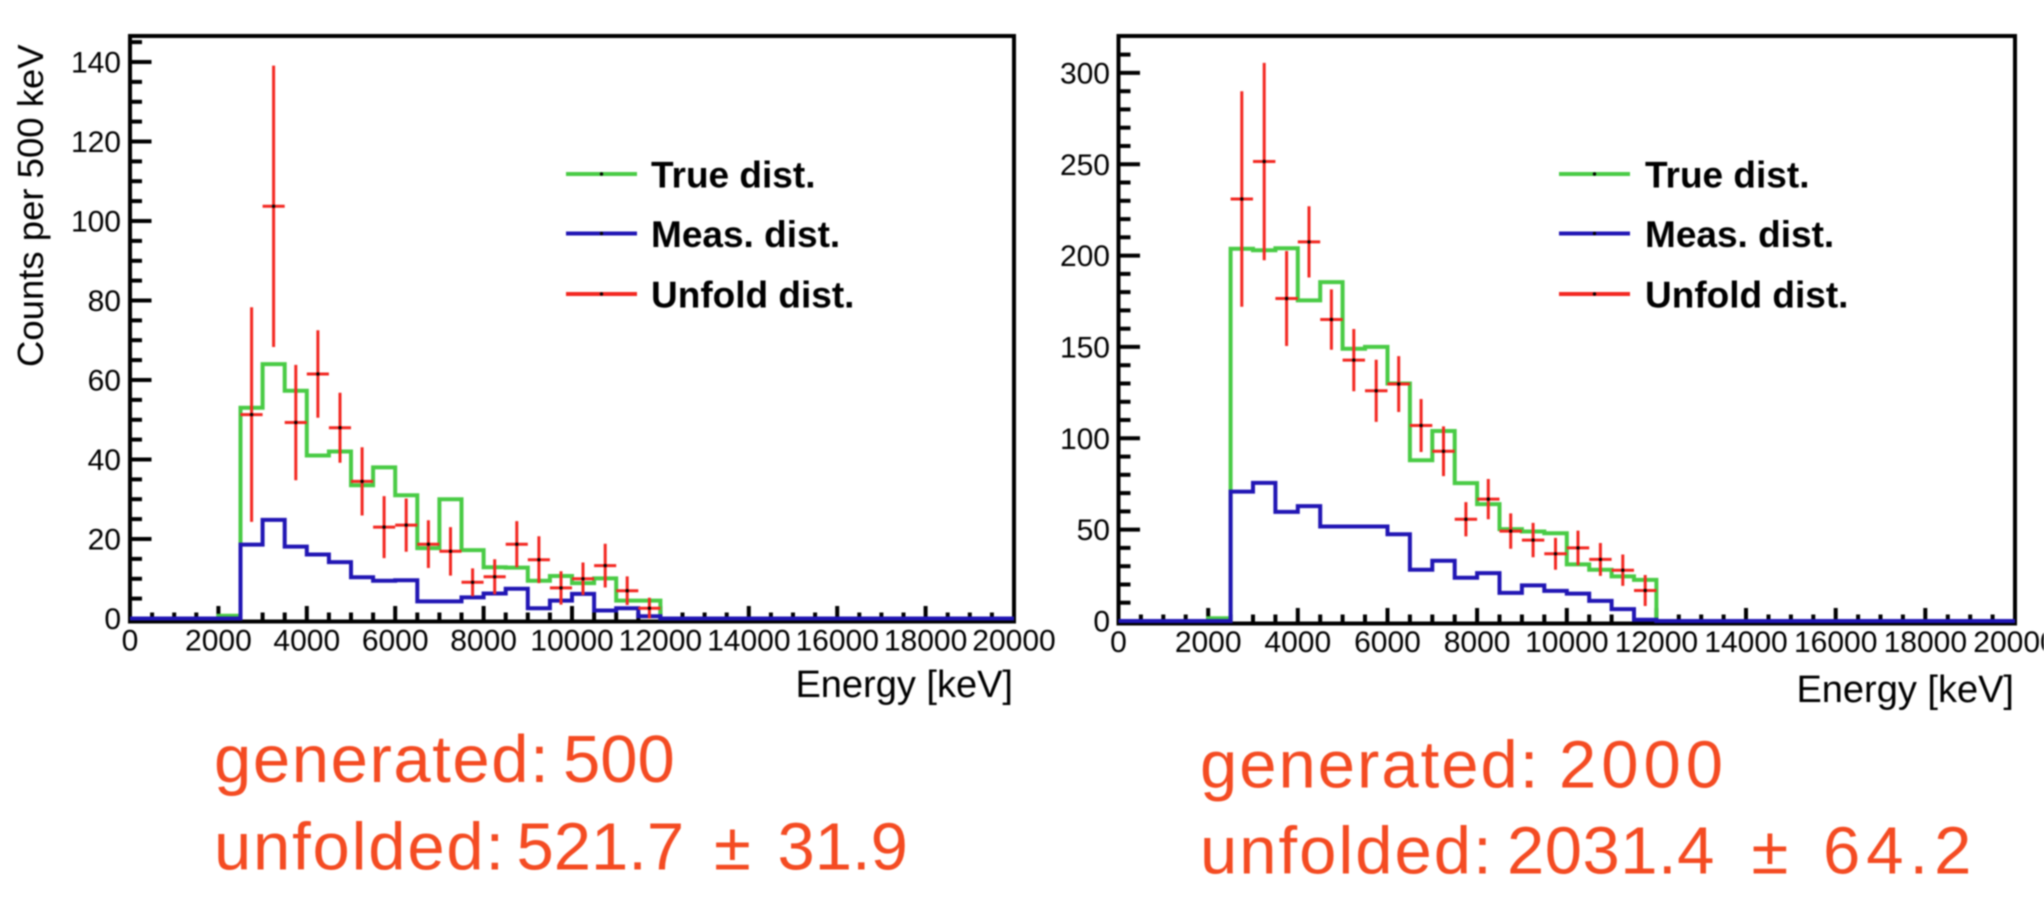  I want to click on svg-text: 80, so click(104, 301).